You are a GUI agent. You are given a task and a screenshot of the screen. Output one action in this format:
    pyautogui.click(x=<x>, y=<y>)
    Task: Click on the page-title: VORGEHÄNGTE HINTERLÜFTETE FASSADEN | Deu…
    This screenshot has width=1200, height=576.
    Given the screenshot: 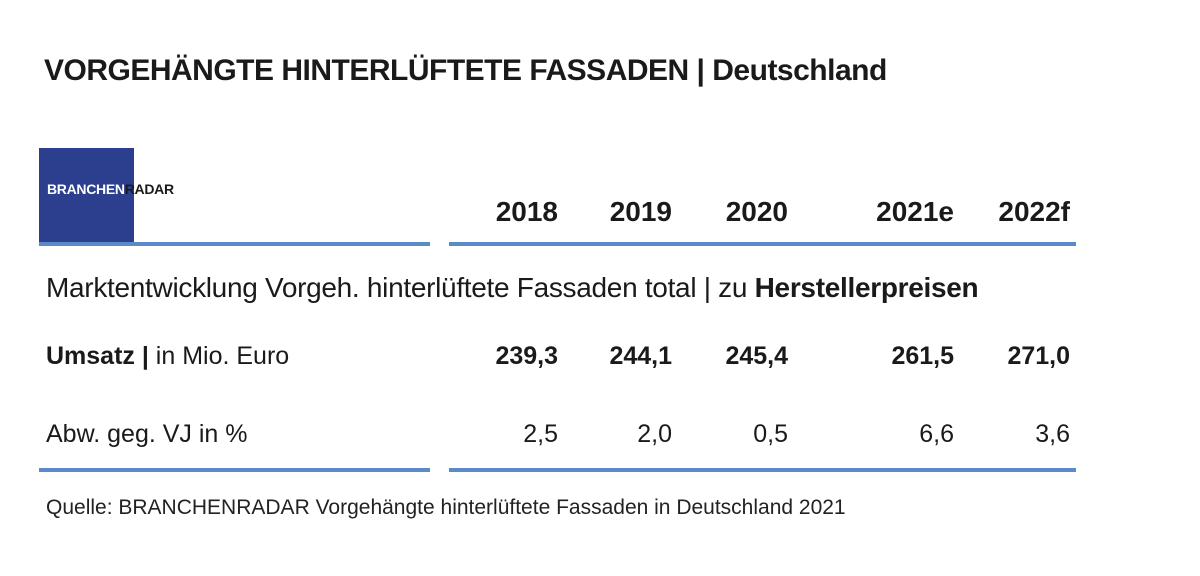 What is the action you would take?
    pyautogui.click(x=465, y=70)
    